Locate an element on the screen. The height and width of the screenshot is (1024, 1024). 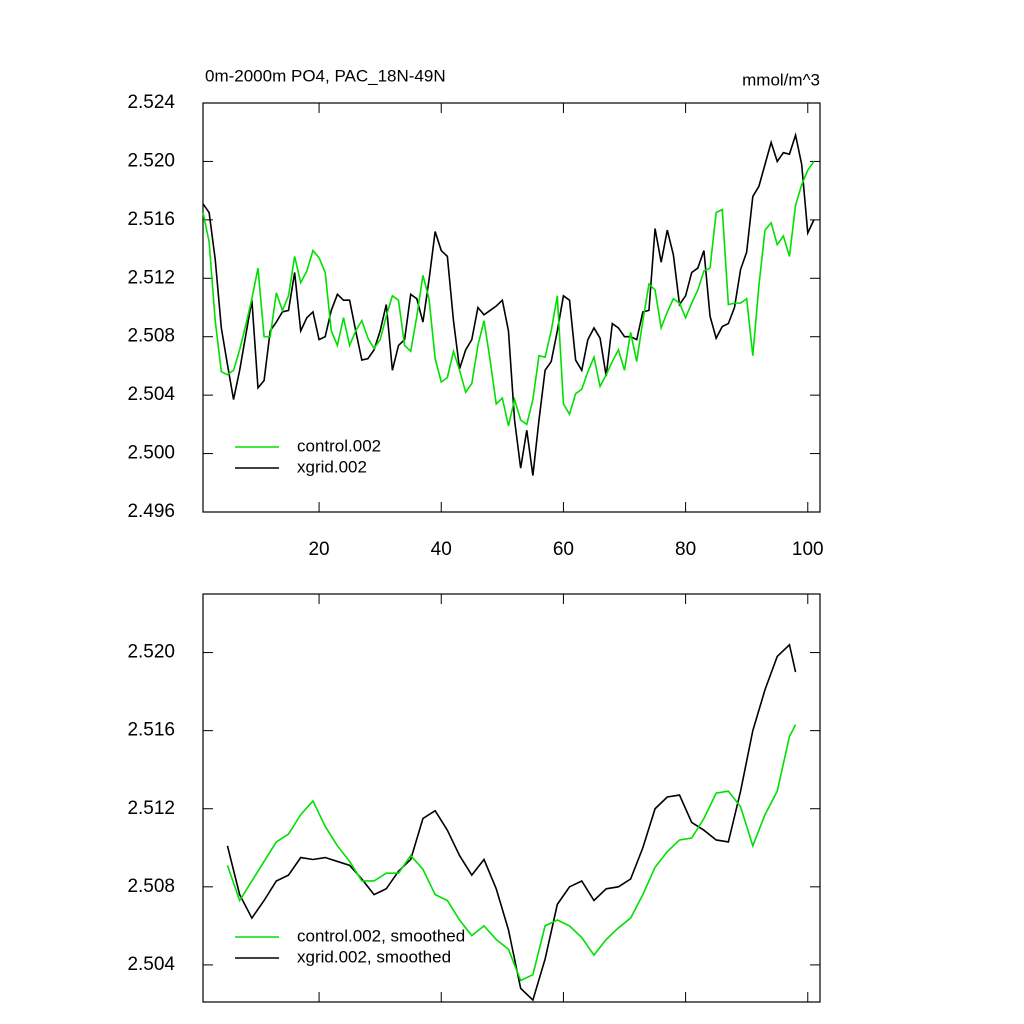
x-tick-label: 20 is located at coordinates (318, 549).